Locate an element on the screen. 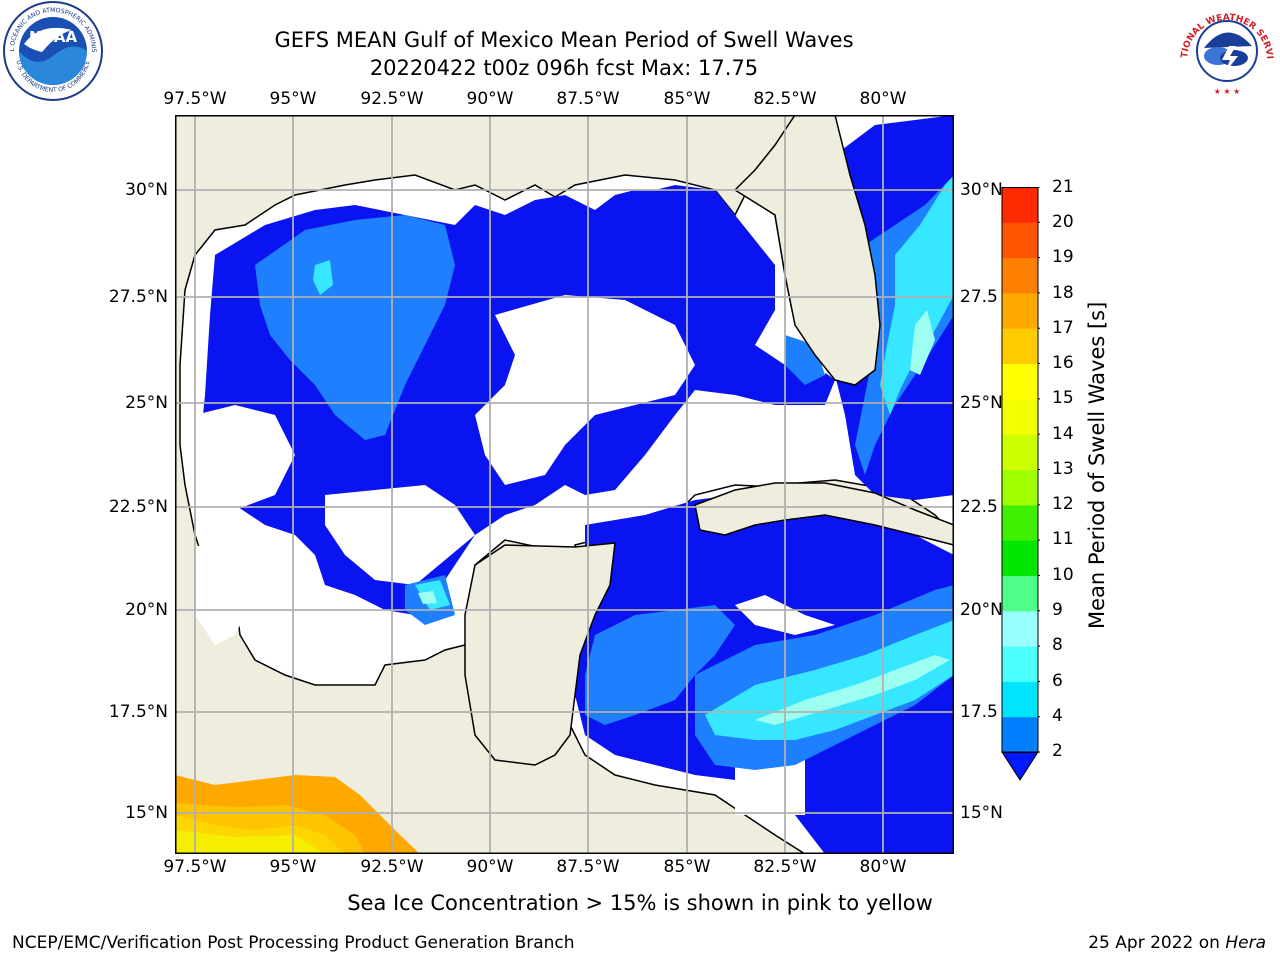  colorbar-tick: 21 is located at coordinates (1063, 187).